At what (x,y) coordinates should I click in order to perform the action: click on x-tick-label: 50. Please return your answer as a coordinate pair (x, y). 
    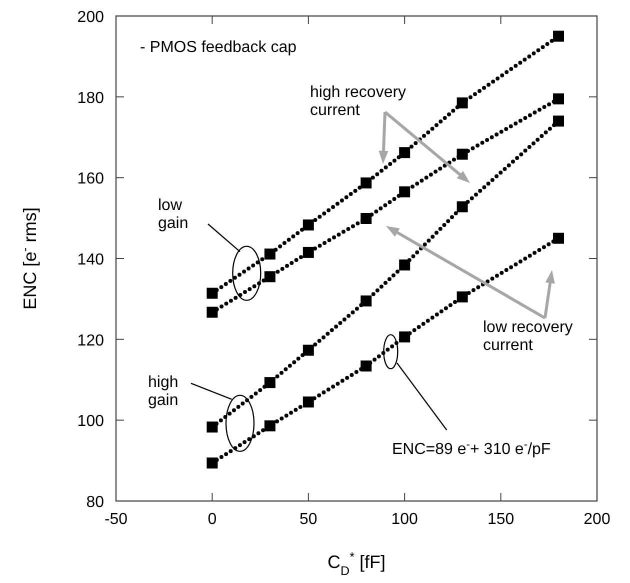
    Looking at the image, I should click on (309, 519).